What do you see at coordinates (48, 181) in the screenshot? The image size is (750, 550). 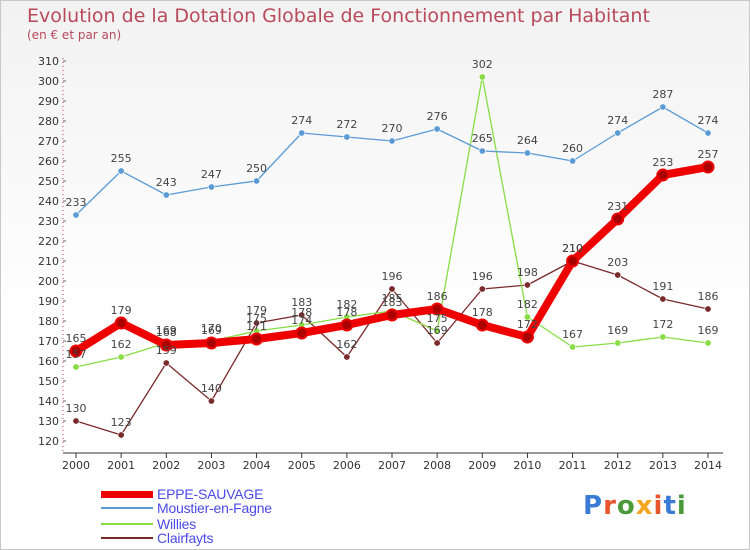 I see `y-tick-label: 250` at bounding box center [48, 181].